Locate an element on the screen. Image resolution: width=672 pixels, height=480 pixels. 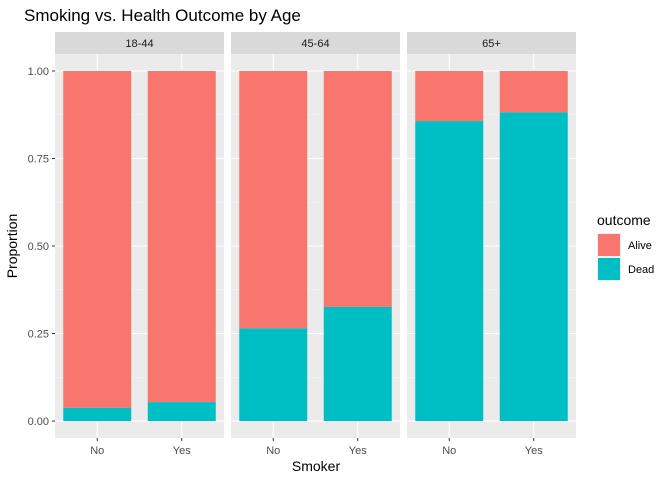
y-tick-label: 1.00 is located at coordinates (38, 72).